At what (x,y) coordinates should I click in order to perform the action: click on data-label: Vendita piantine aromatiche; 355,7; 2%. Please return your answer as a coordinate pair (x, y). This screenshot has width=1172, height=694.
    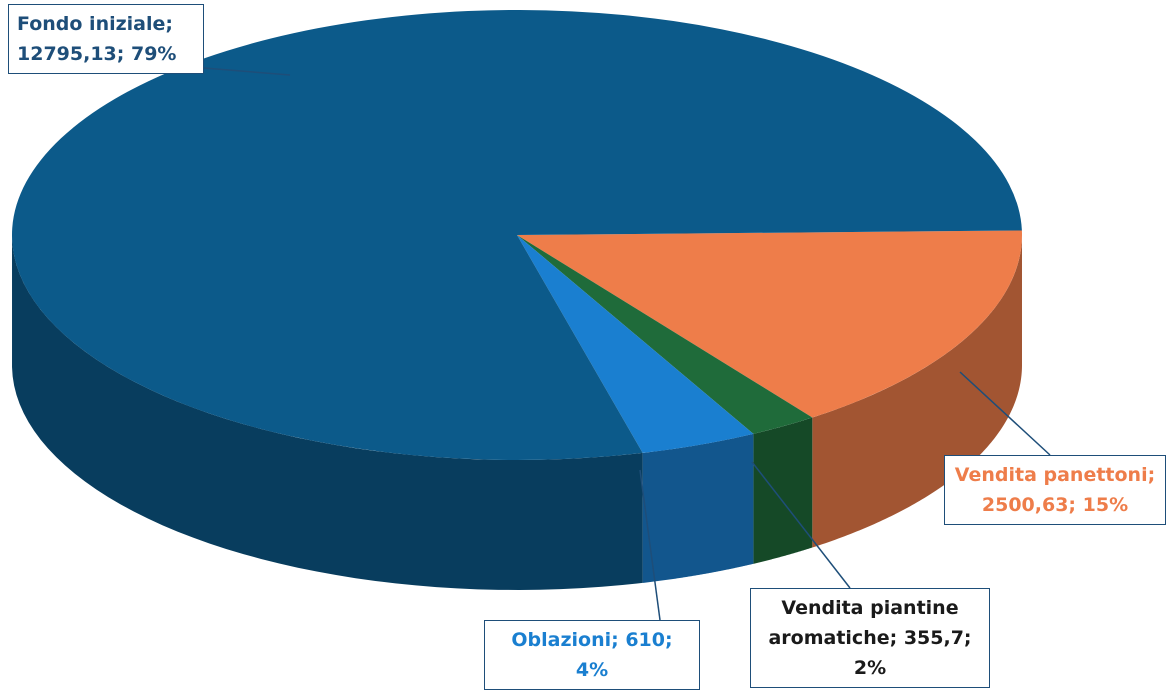
    Looking at the image, I should click on (870, 638).